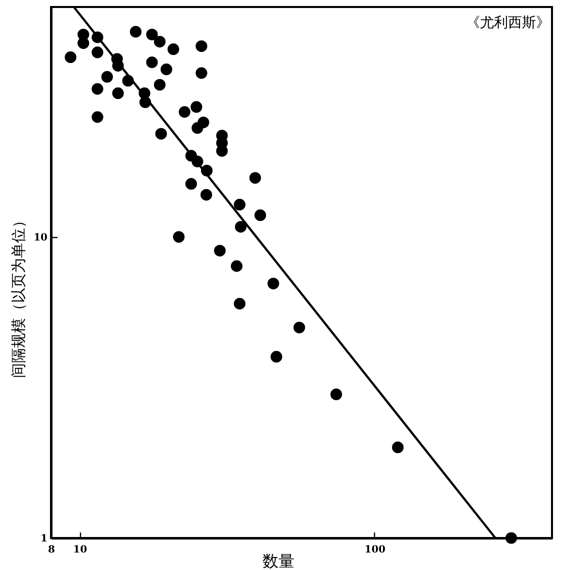 Image resolution: width=566 pixels, height=570 pixels. I want to click on x-tick-label: 8, so click(52, 550).